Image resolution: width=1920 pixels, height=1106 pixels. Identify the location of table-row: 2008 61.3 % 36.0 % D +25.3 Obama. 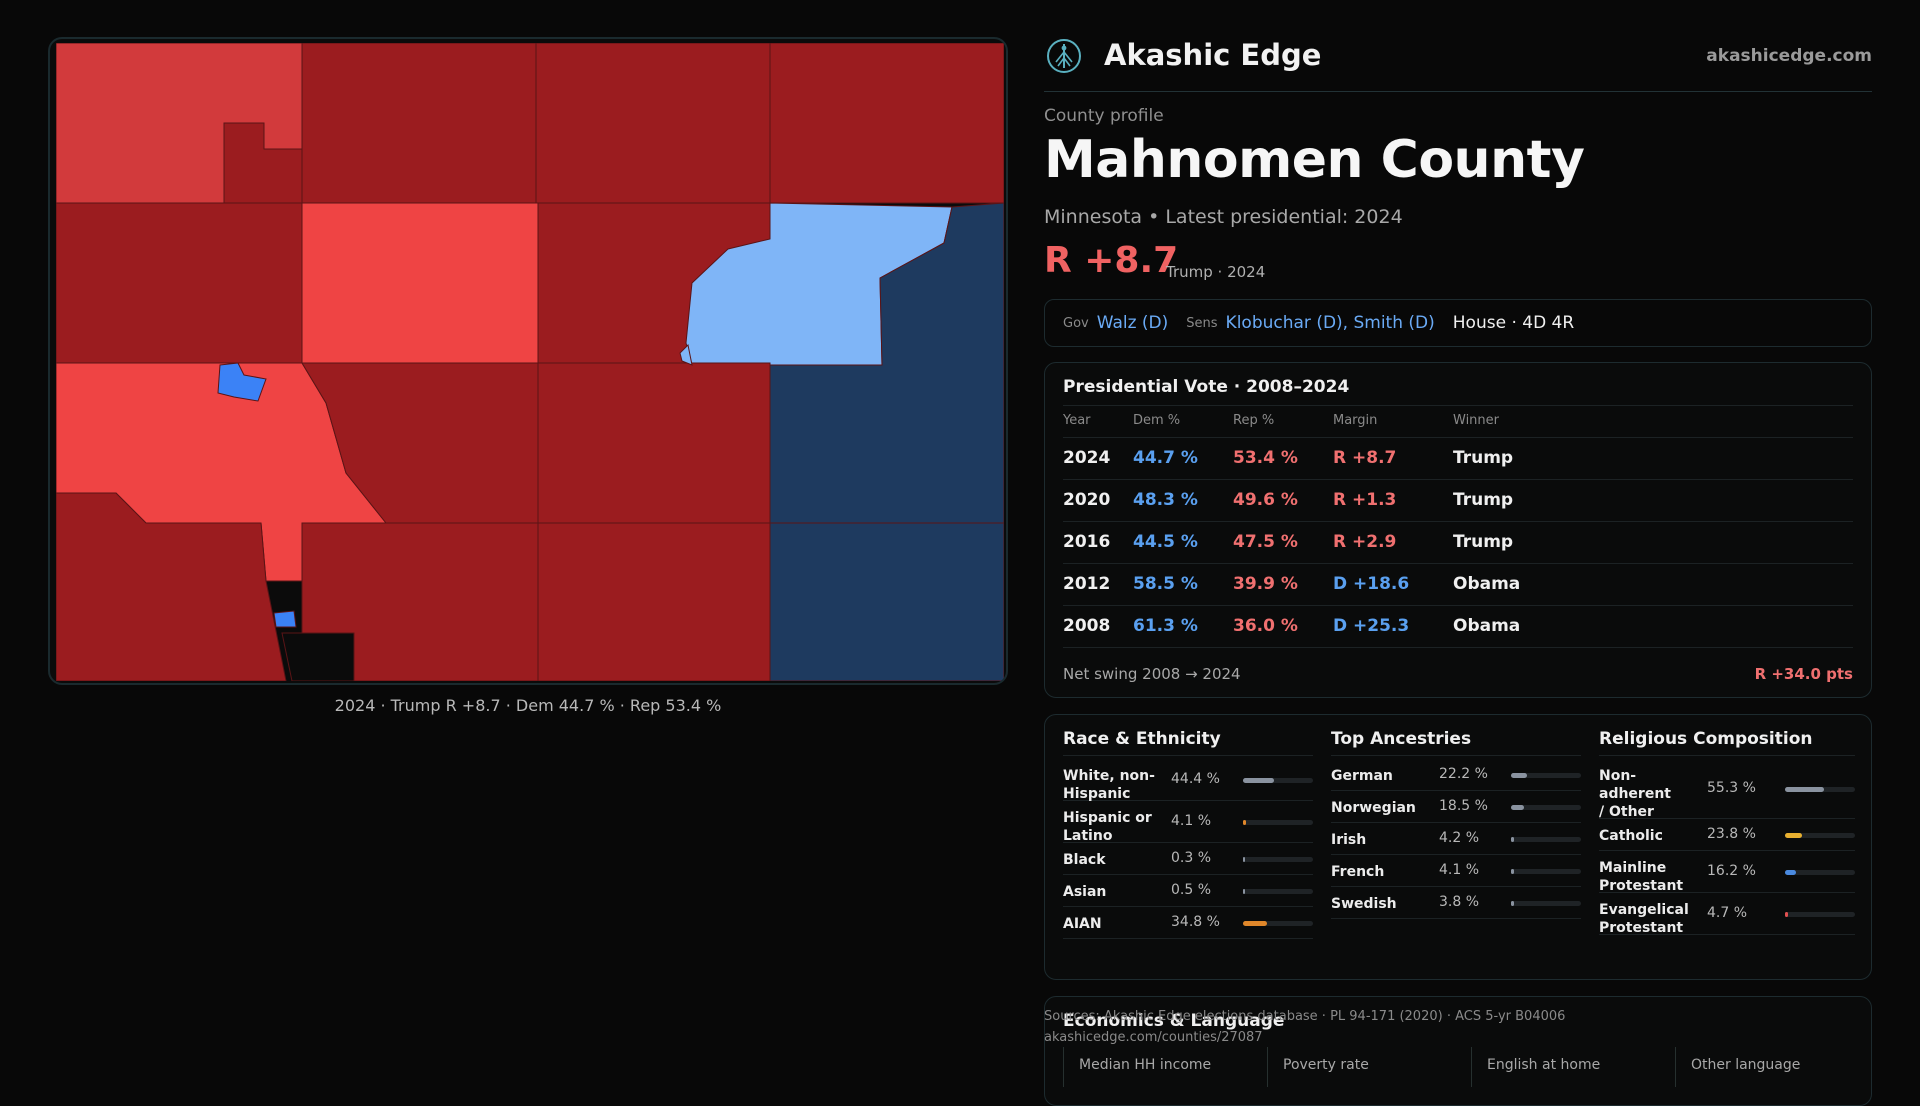
(1458, 626).